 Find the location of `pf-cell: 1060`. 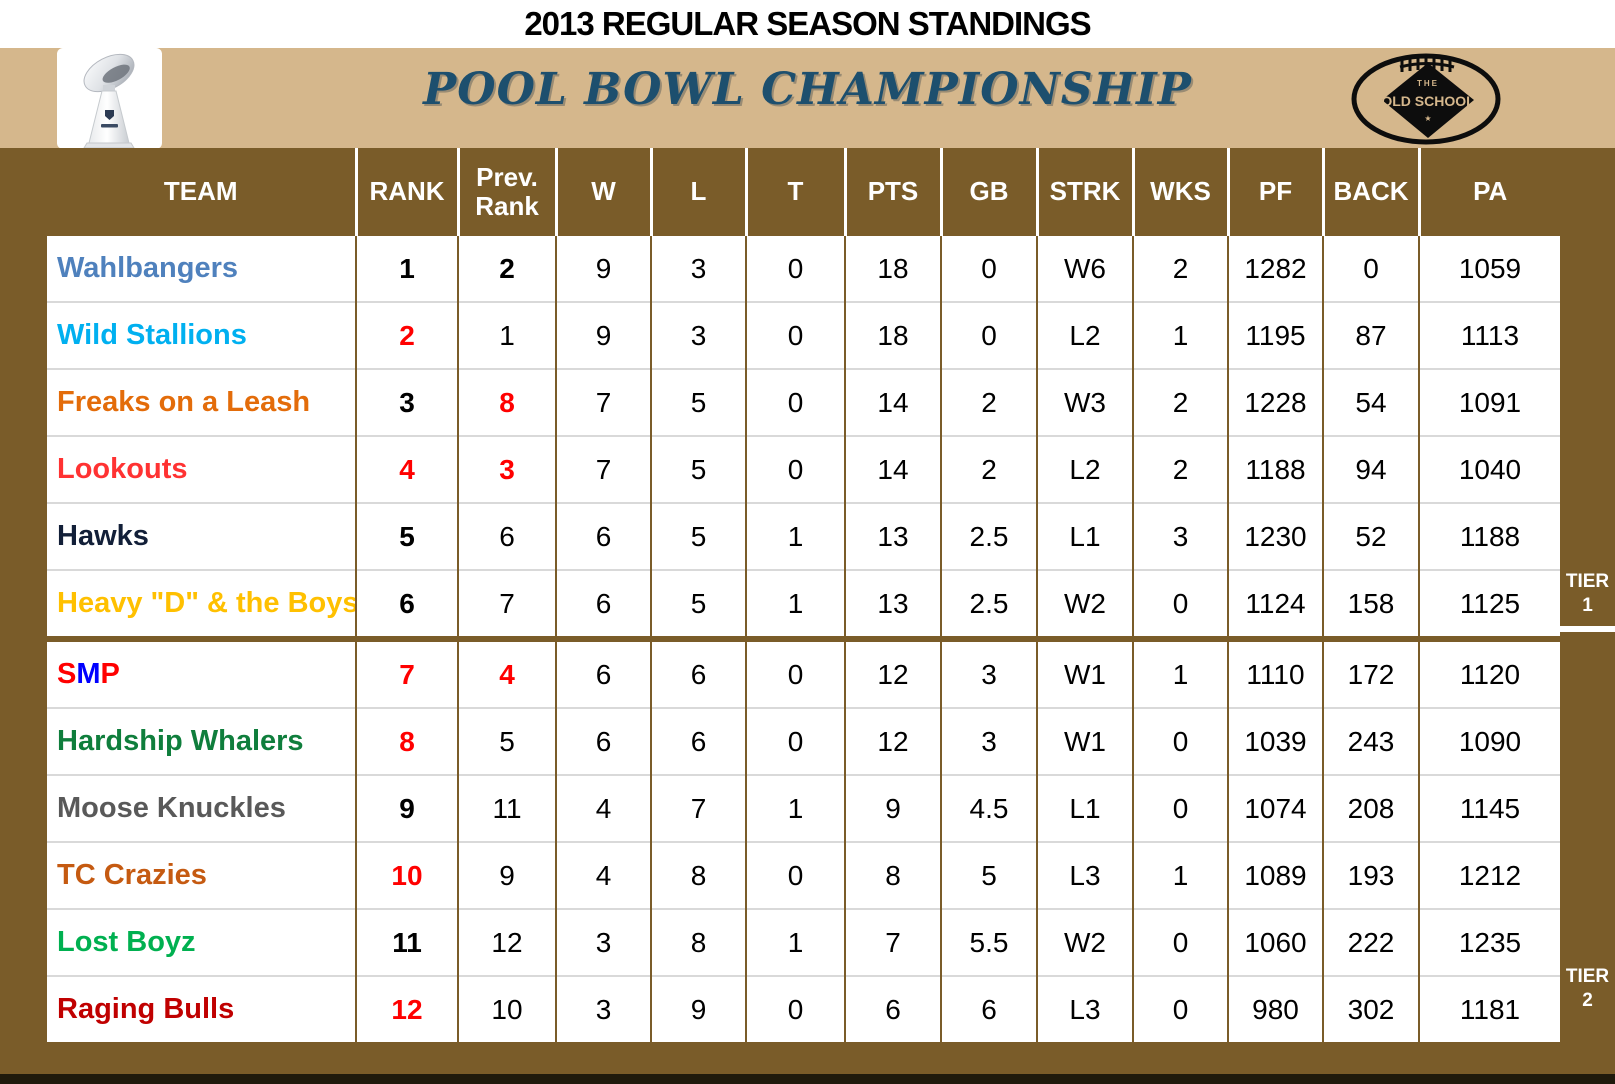

pf-cell: 1060 is located at coordinates (1275, 942).